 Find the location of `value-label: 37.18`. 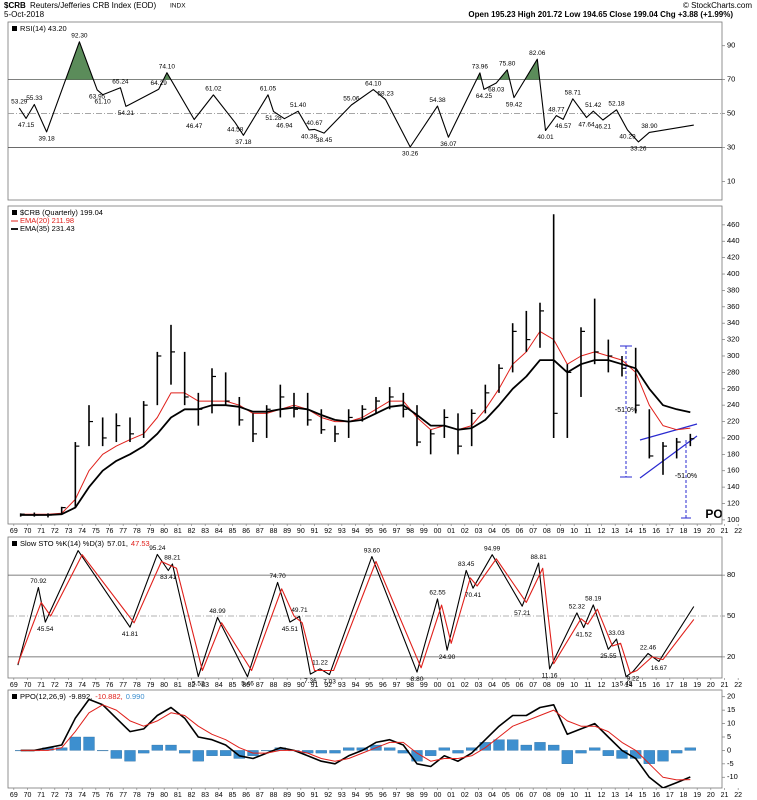

value-label: 37.18 is located at coordinates (243, 142).